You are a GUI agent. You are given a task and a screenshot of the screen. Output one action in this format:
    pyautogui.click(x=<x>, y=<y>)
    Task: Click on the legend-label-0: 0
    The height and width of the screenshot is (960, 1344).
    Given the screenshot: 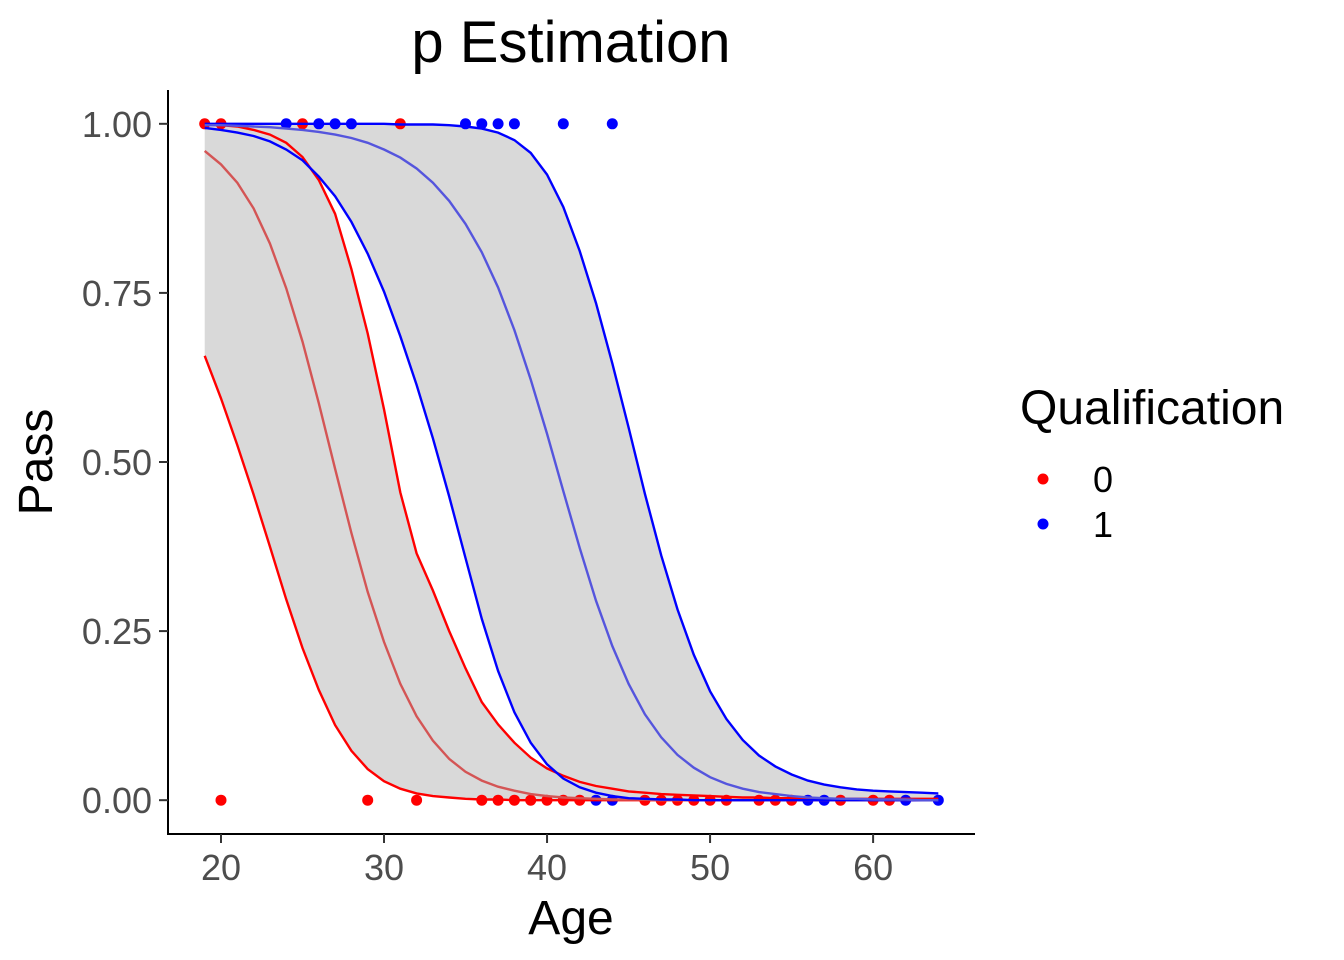 What is the action you would take?
    pyautogui.click(x=1103, y=479)
    